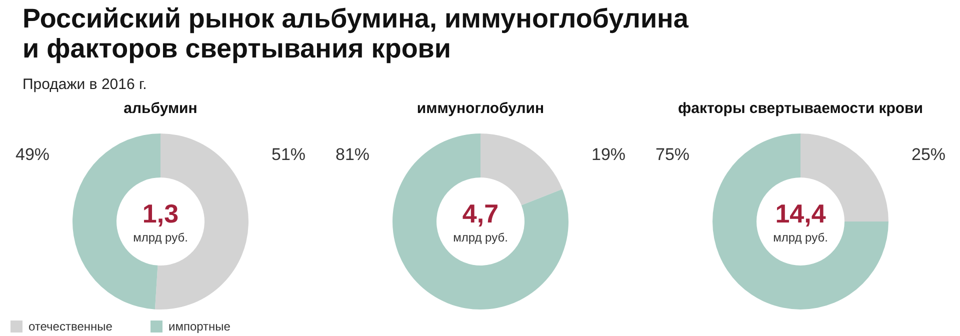 The height and width of the screenshot is (336, 960). Describe the element at coordinates (928, 154) in the screenshot. I see `data-label: 25%` at that location.